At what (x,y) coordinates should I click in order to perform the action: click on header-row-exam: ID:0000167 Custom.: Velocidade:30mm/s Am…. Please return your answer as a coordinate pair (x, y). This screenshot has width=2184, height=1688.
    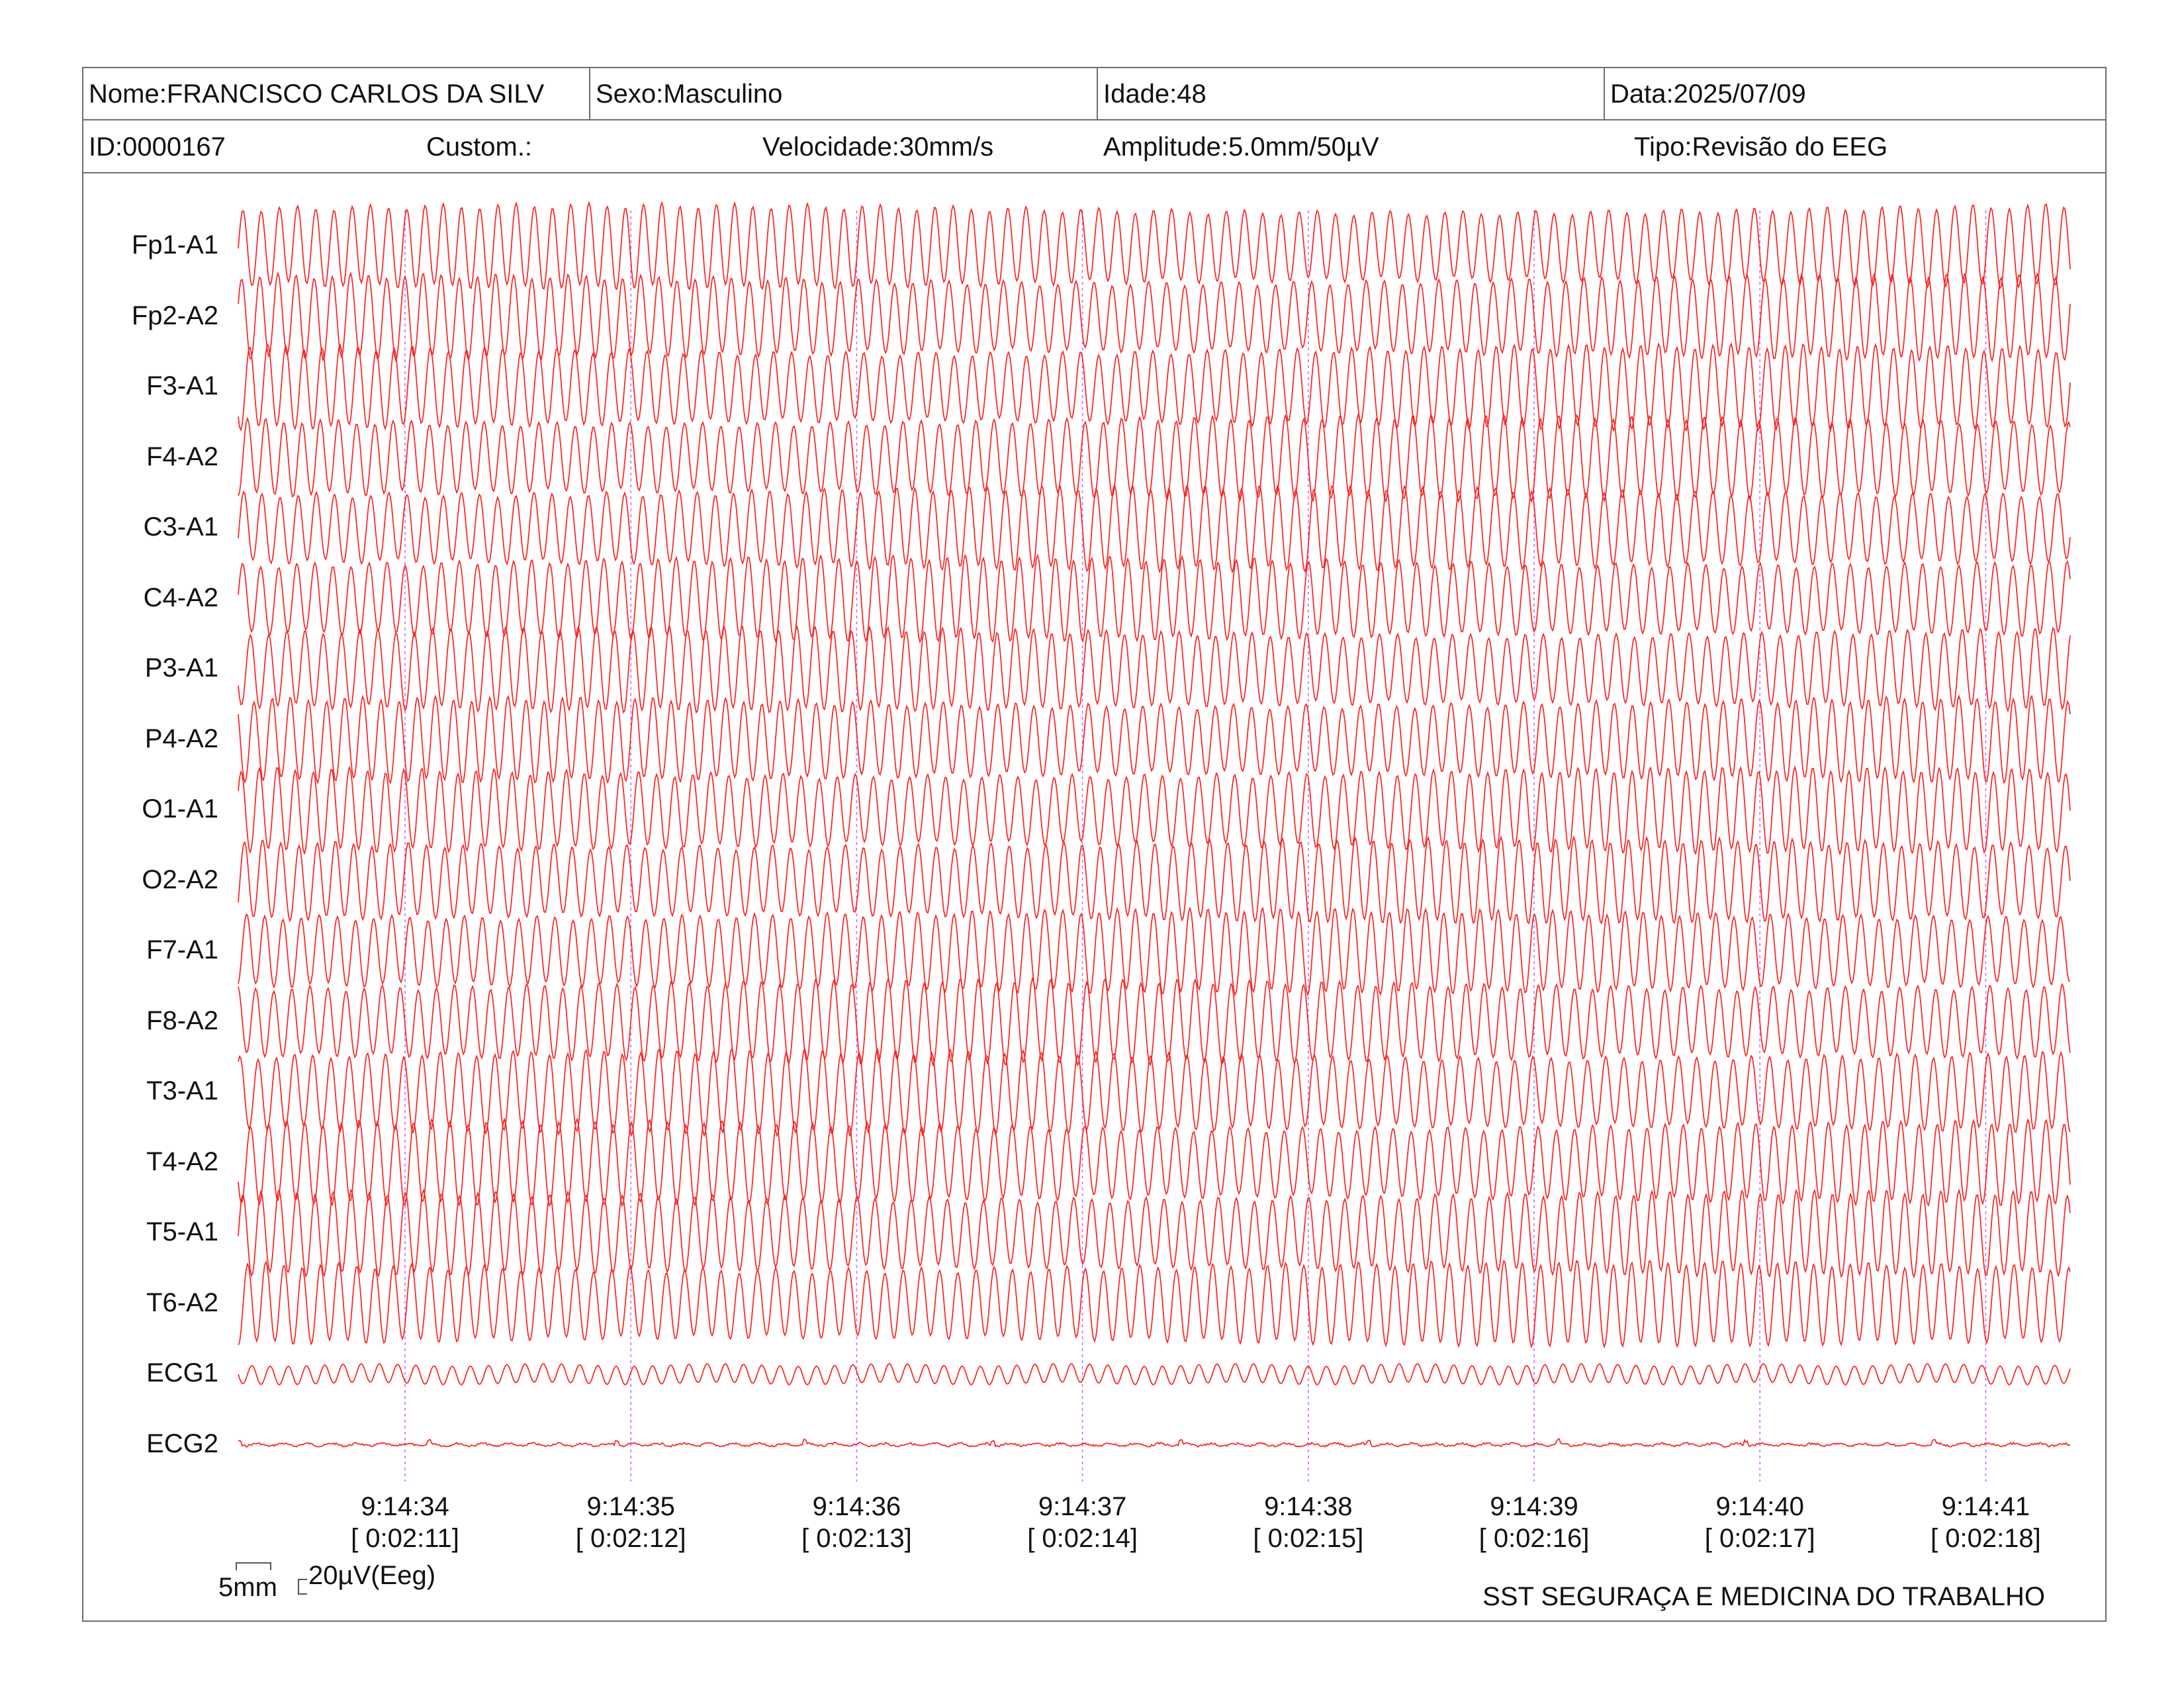
    Looking at the image, I should click on (1094, 146).